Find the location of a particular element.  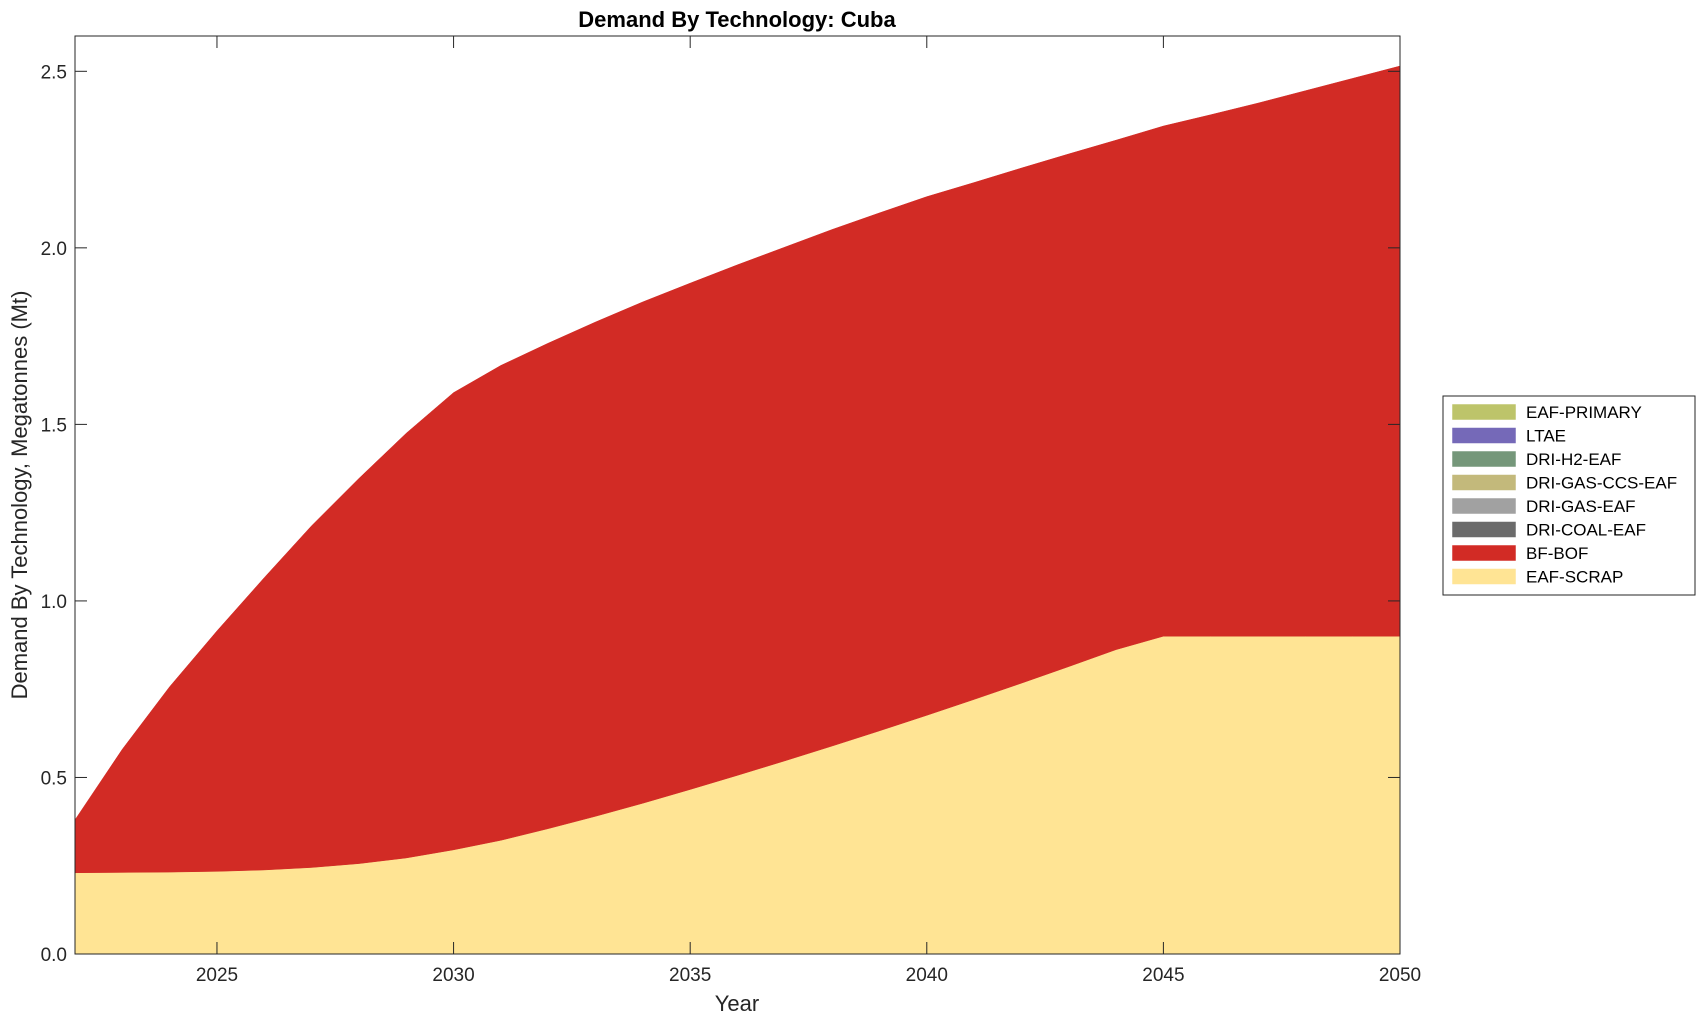

legend-box is located at coordinates (1569, 495).